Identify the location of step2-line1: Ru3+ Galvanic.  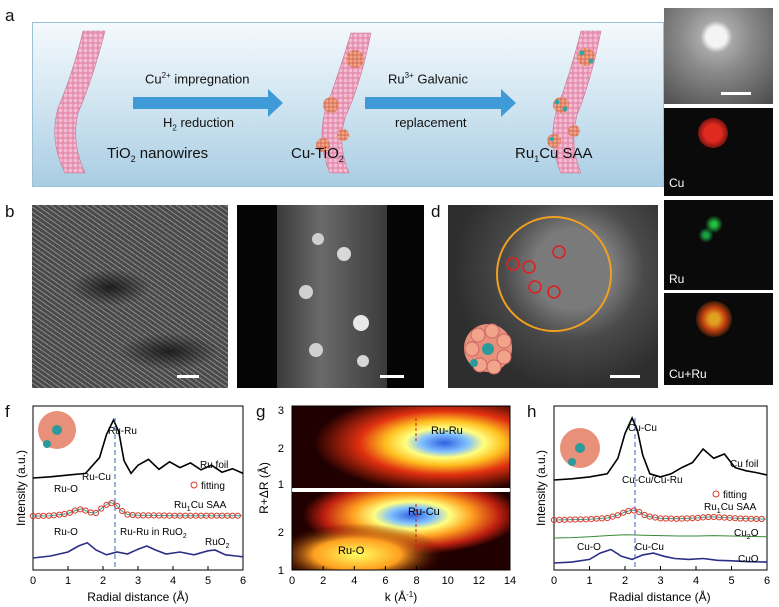
(428, 79).